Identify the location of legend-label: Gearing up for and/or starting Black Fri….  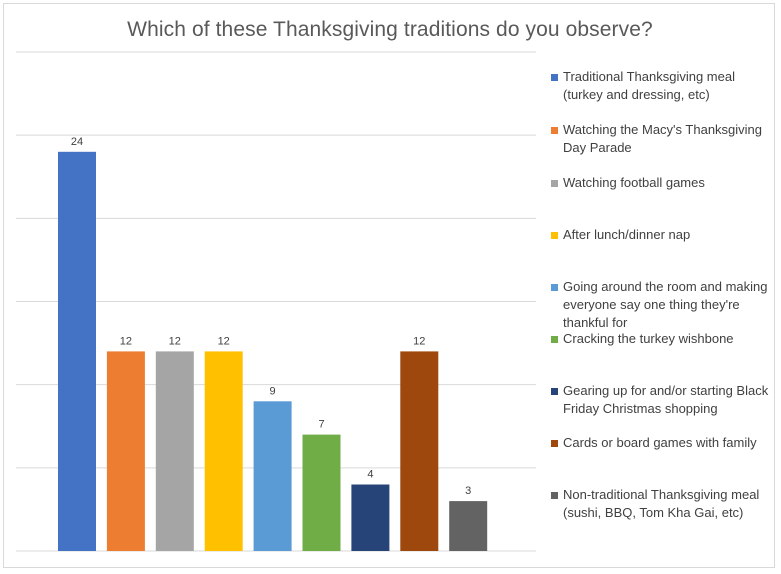
(666, 399).